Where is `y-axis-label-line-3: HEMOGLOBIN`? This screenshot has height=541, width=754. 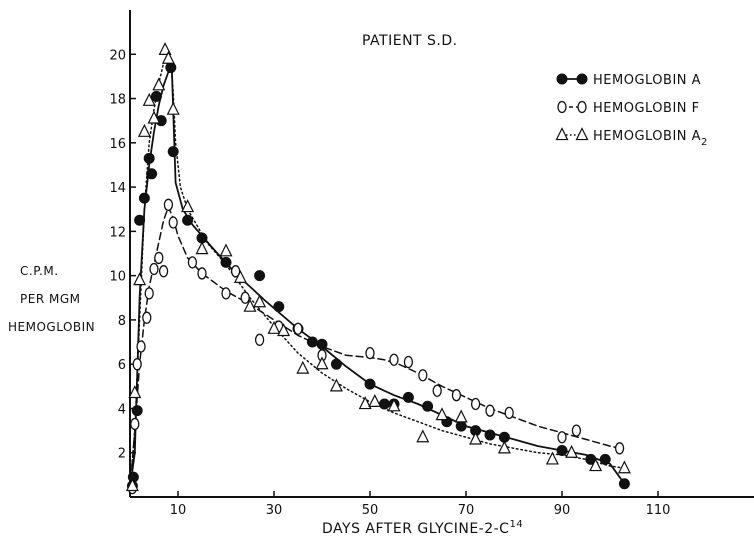 y-axis-label-line-3: HEMOGLOBIN is located at coordinates (51, 327).